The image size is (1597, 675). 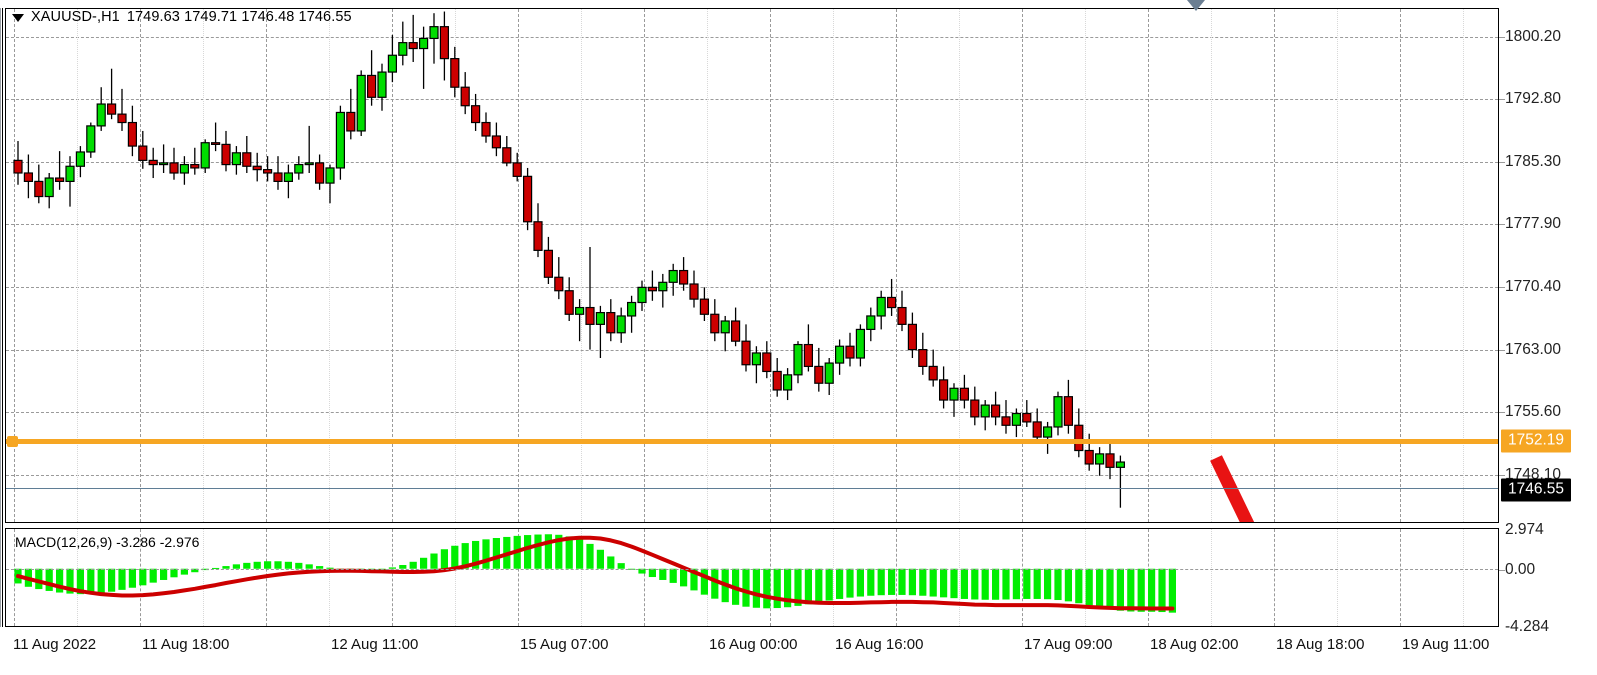 What do you see at coordinates (752, 488) in the screenshot?
I see `bid-price-line` at bounding box center [752, 488].